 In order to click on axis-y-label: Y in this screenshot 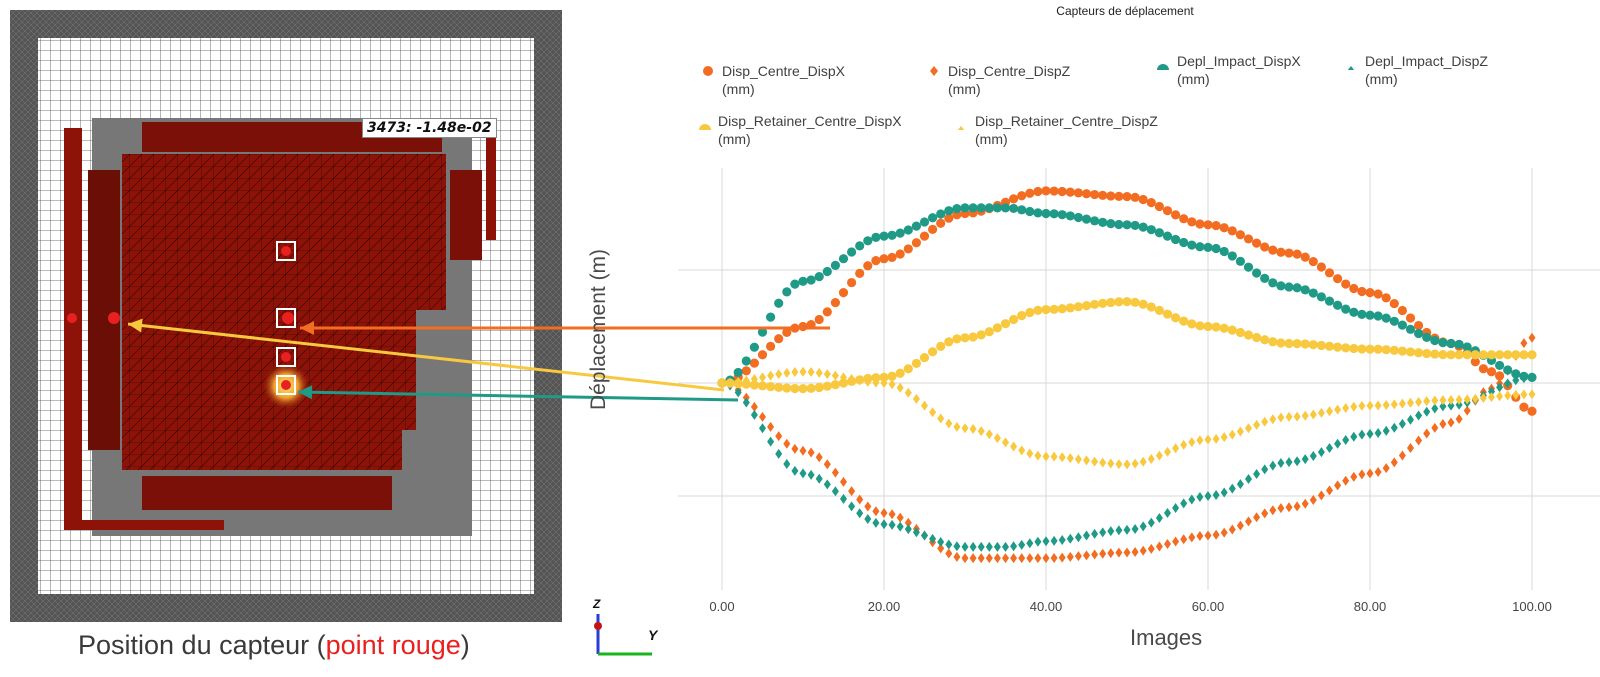, I will do `click(653, 635)`.